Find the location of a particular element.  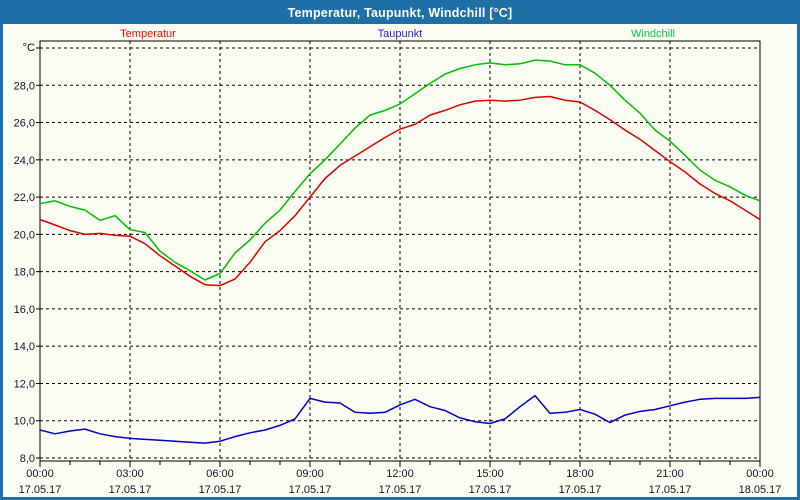

svg-text: 16,0 is located at coordinates (24, 310).